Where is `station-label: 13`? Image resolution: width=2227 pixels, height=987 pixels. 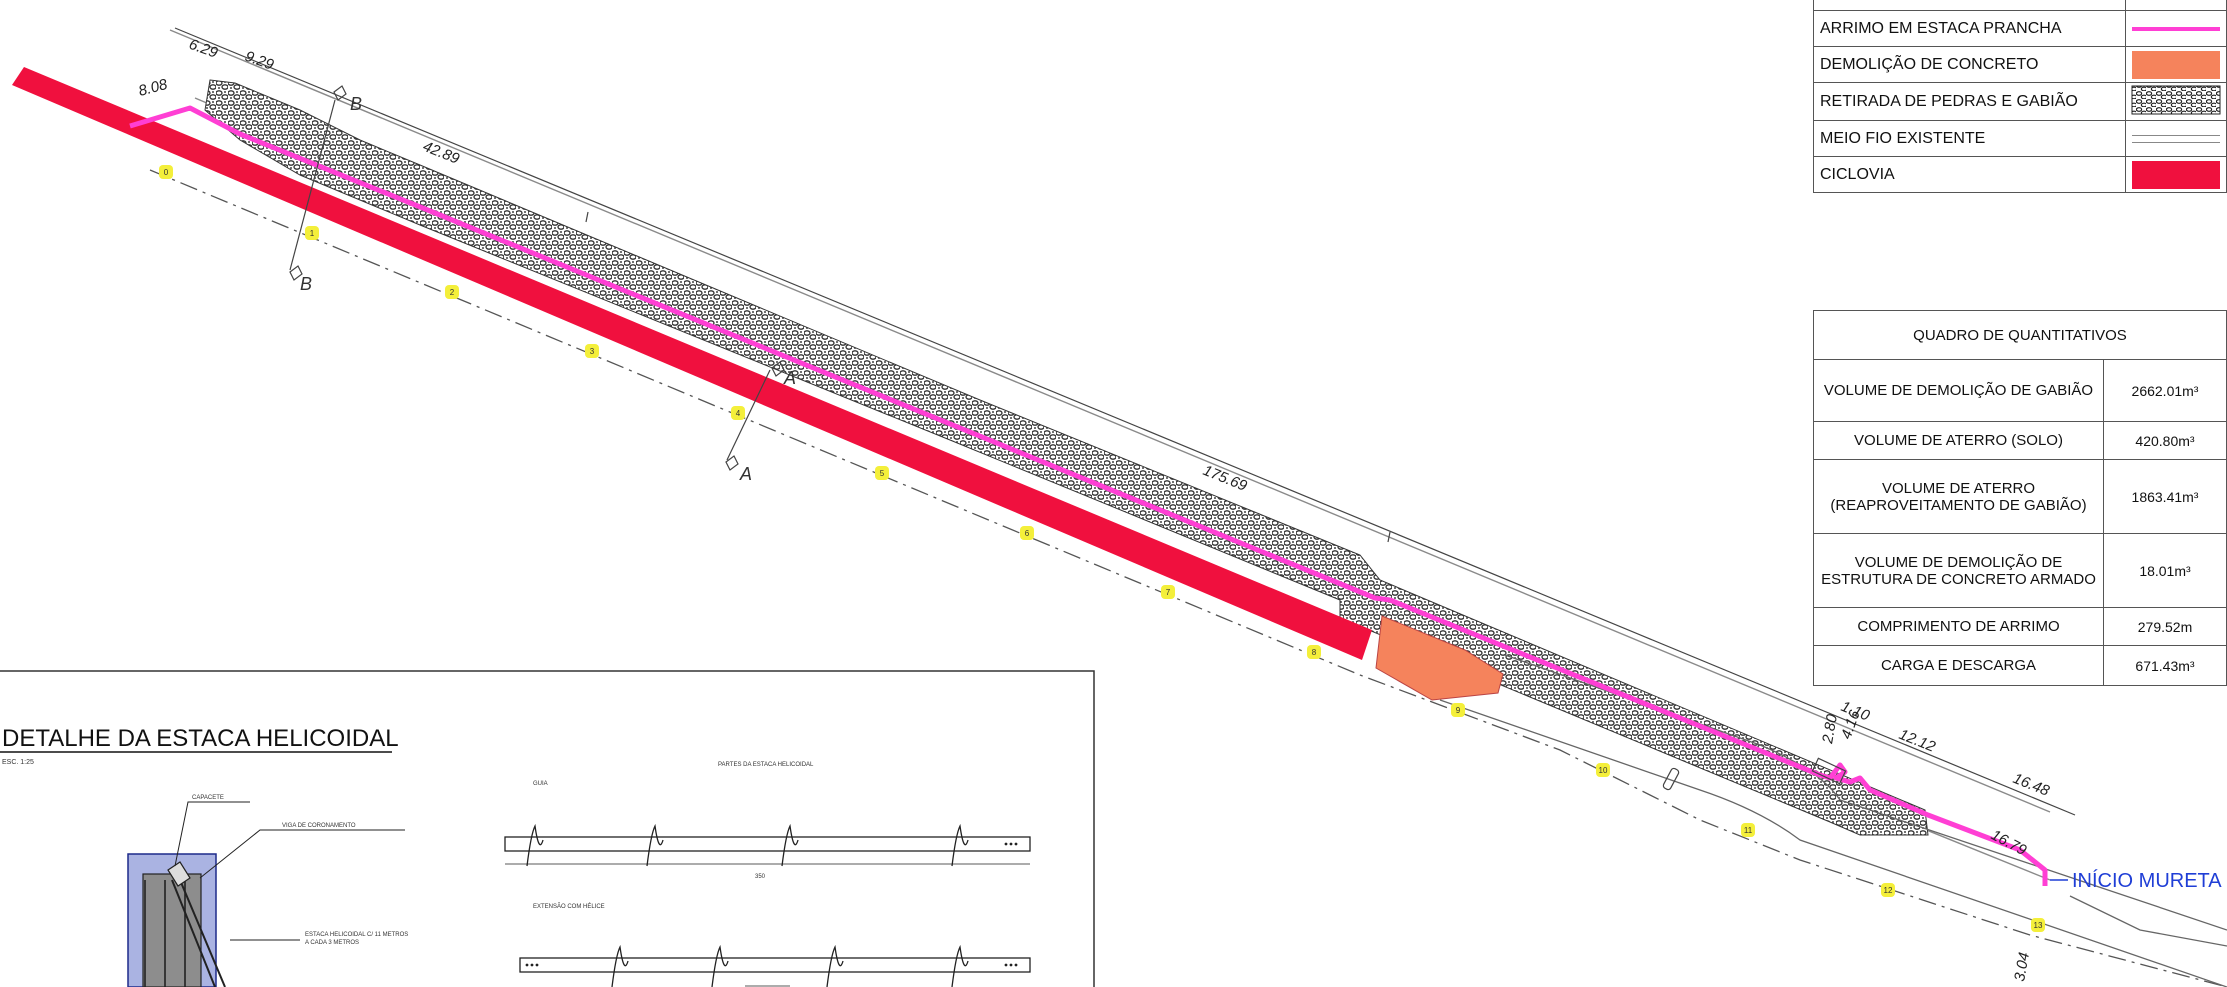
station-label: 13 is located at coordinates (2038, 925).